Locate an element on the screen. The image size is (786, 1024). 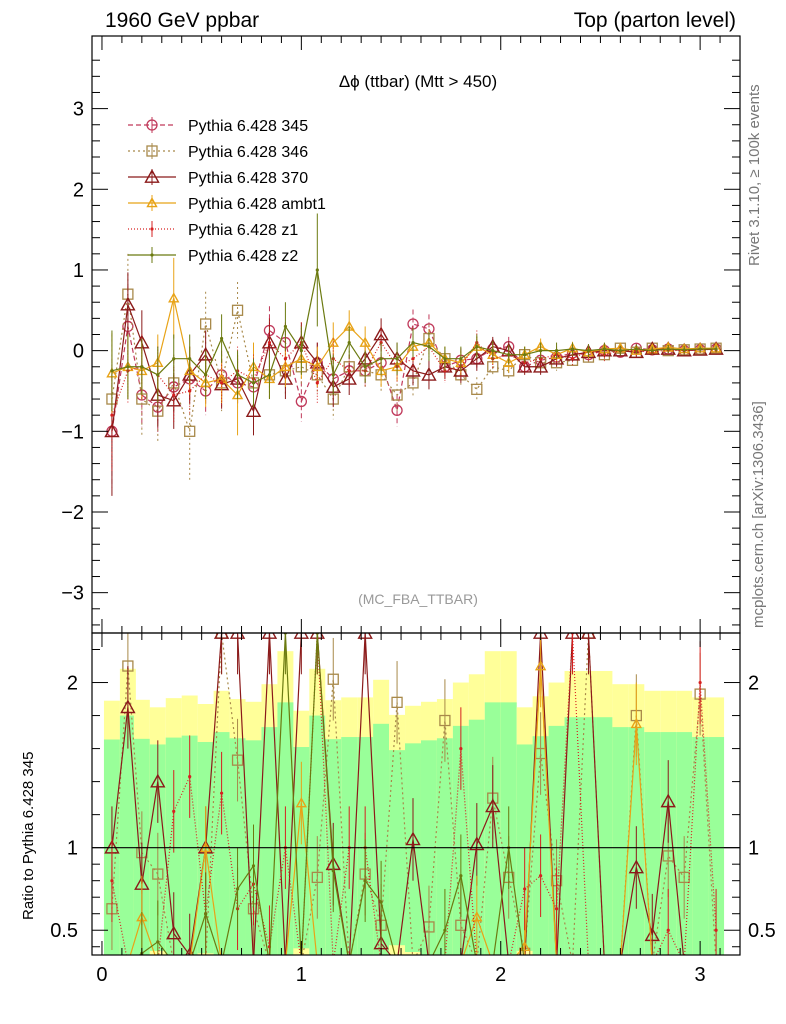
y-tick-label: −1 is located at coordinates (72, 432).